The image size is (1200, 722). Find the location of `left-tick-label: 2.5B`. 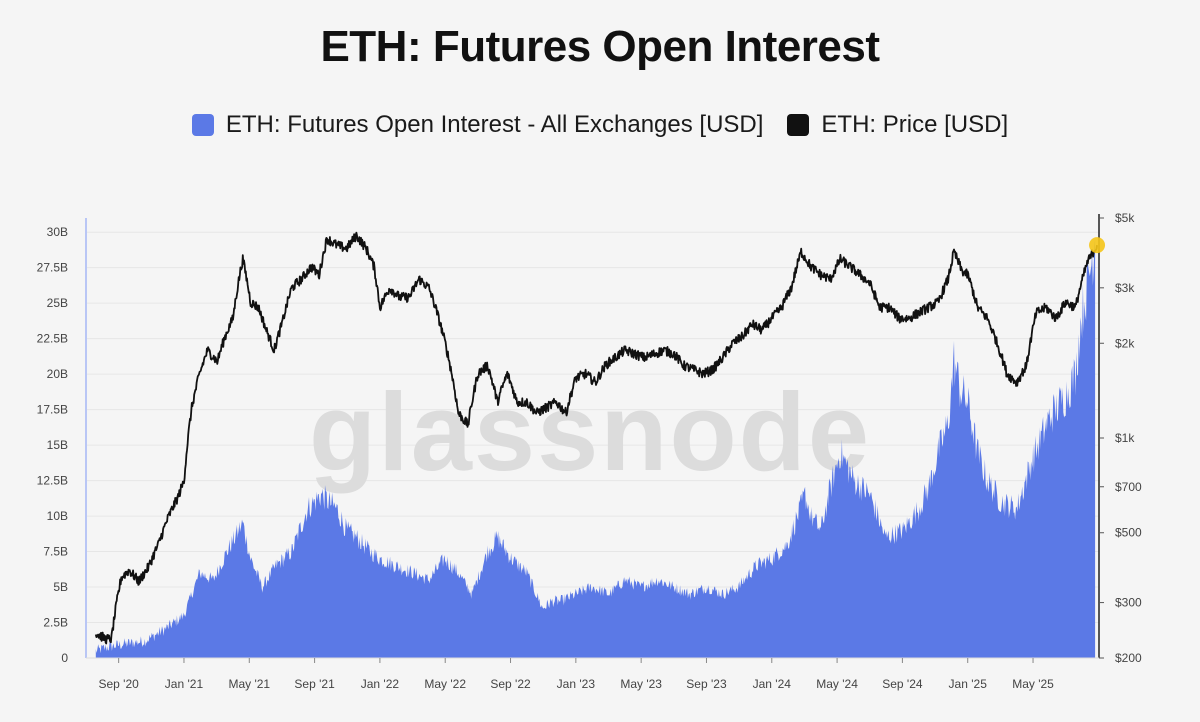

left-tick-label: 2.5B is located at coordinates (55, 623).